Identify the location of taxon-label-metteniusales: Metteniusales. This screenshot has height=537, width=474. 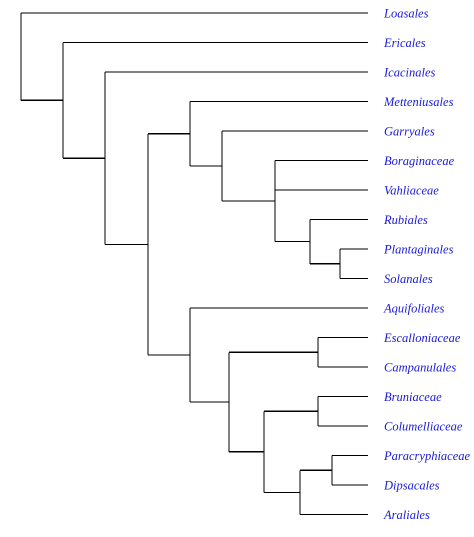
(418, 102).